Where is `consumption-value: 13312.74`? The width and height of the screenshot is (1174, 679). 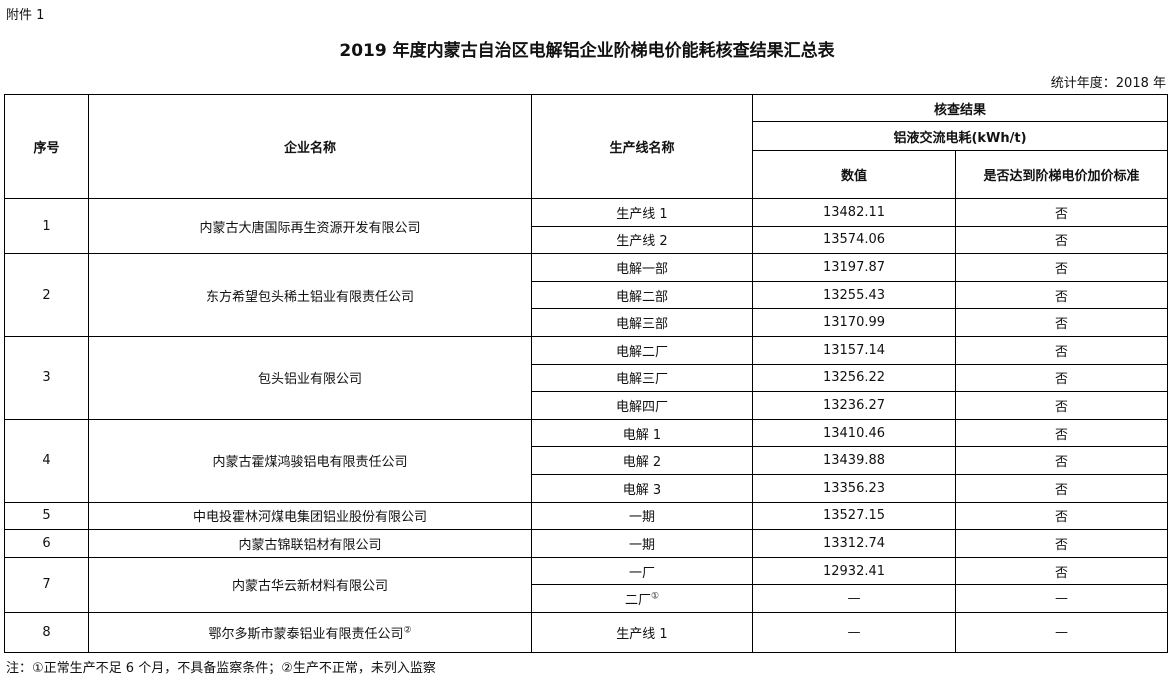
consumption-value: 13312.74 is located at coordinates (854, 543).